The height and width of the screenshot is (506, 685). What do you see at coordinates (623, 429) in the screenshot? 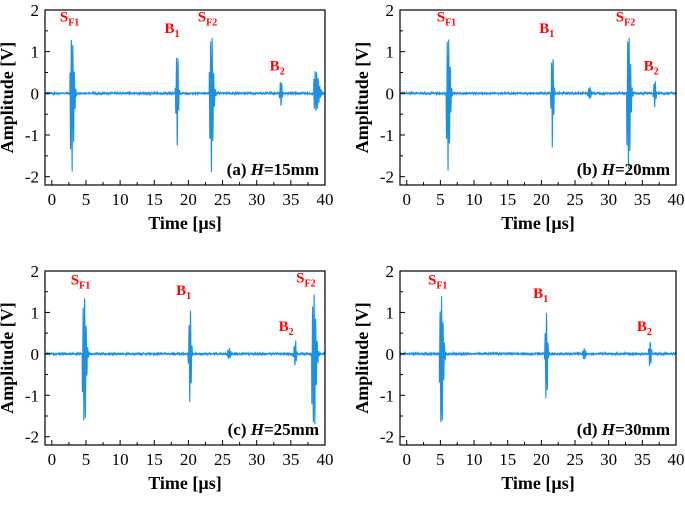
I see `panel-label: (d) H=30mm` at bounding box center [623, 429].